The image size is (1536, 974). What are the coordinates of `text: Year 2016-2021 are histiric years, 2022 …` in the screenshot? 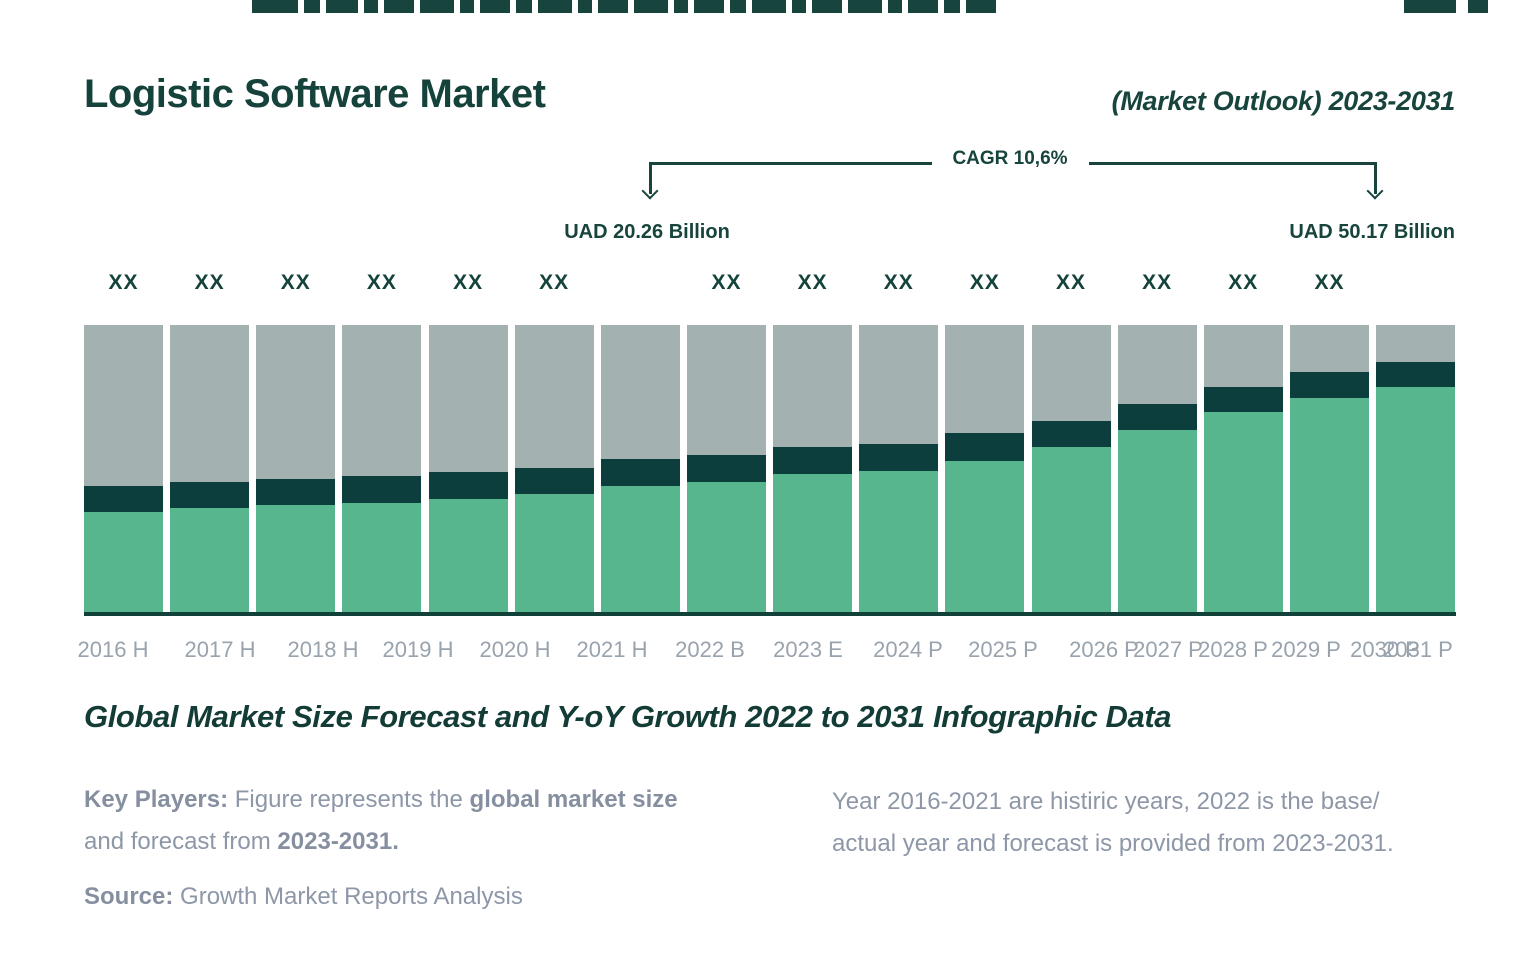 It's located at (1106, 801).